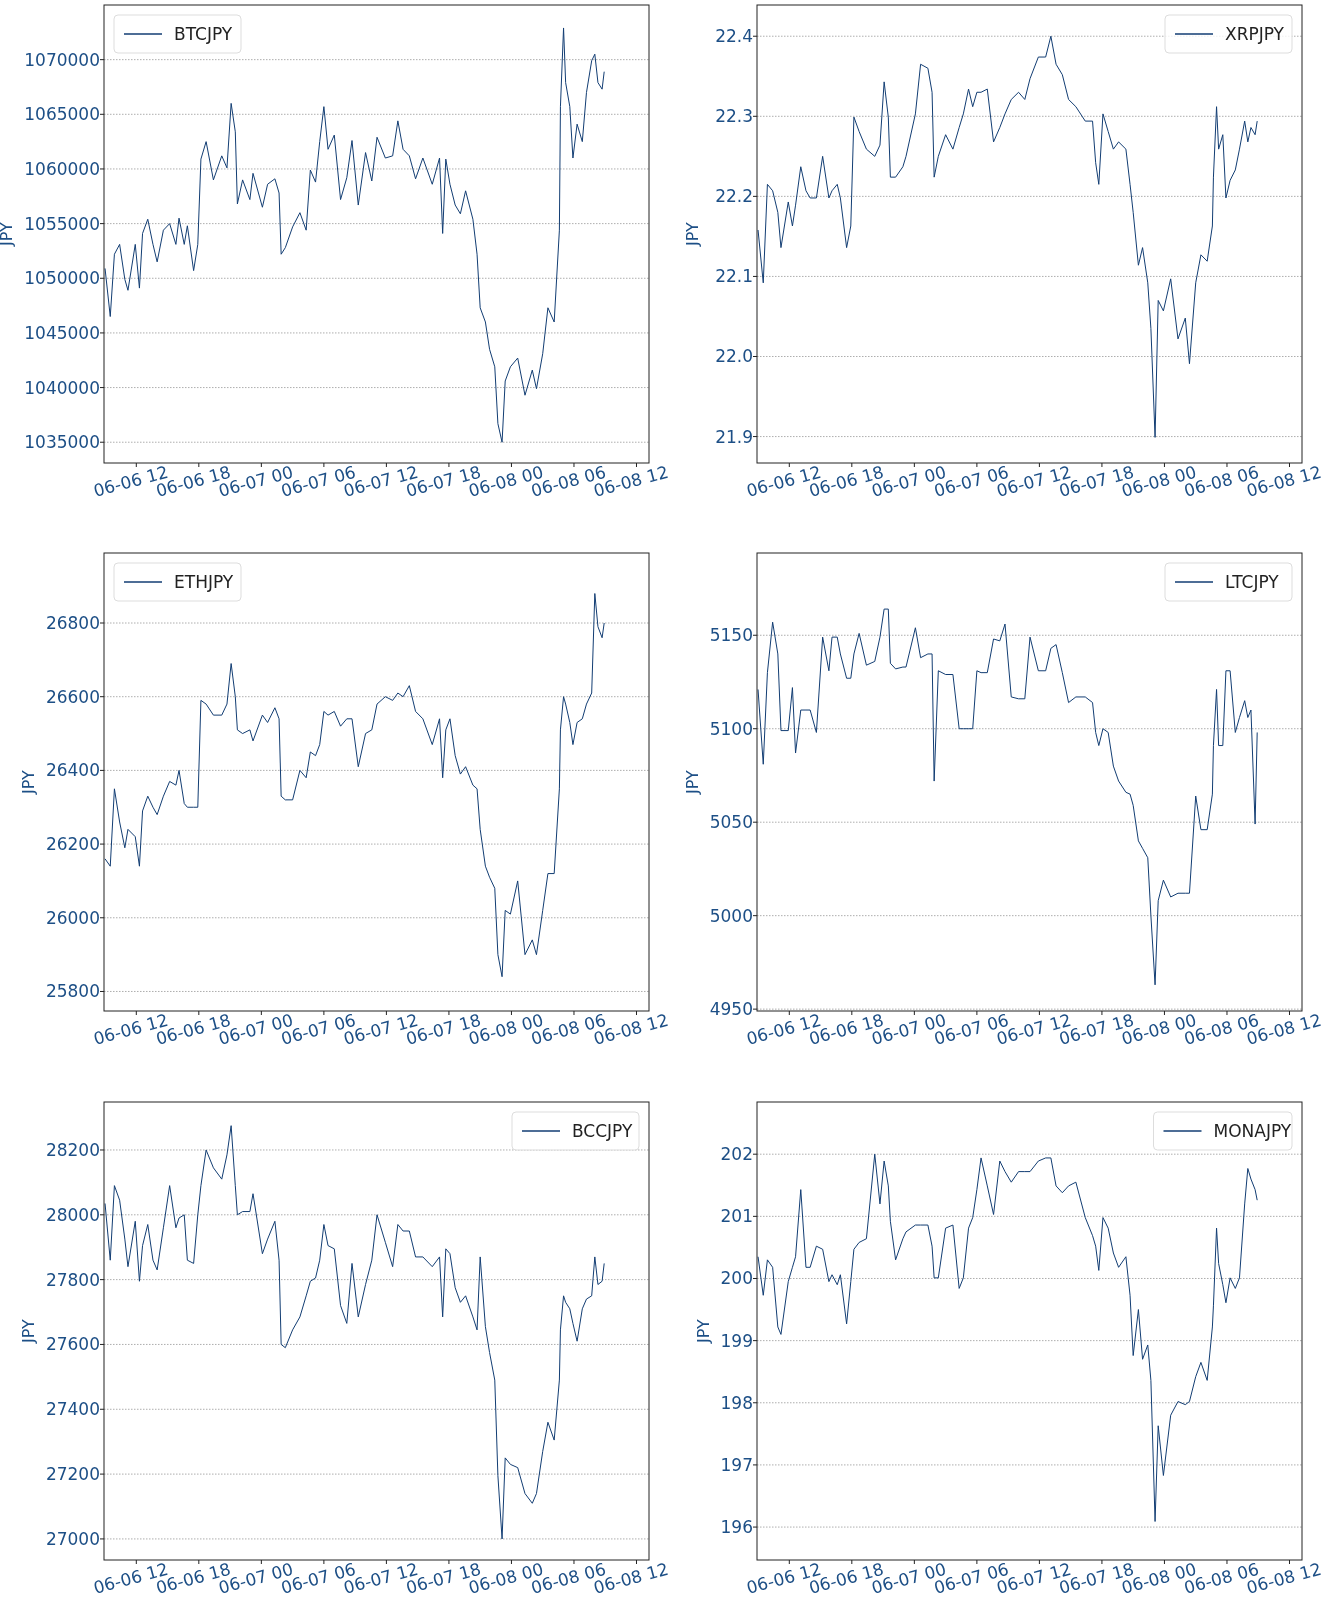 This screenshot has height=1600, width=1322. What do you see at coordinates (731, 1009) in the screenshot?
I see `y-tick-label: 4950` at bounding box center [731, 1009].